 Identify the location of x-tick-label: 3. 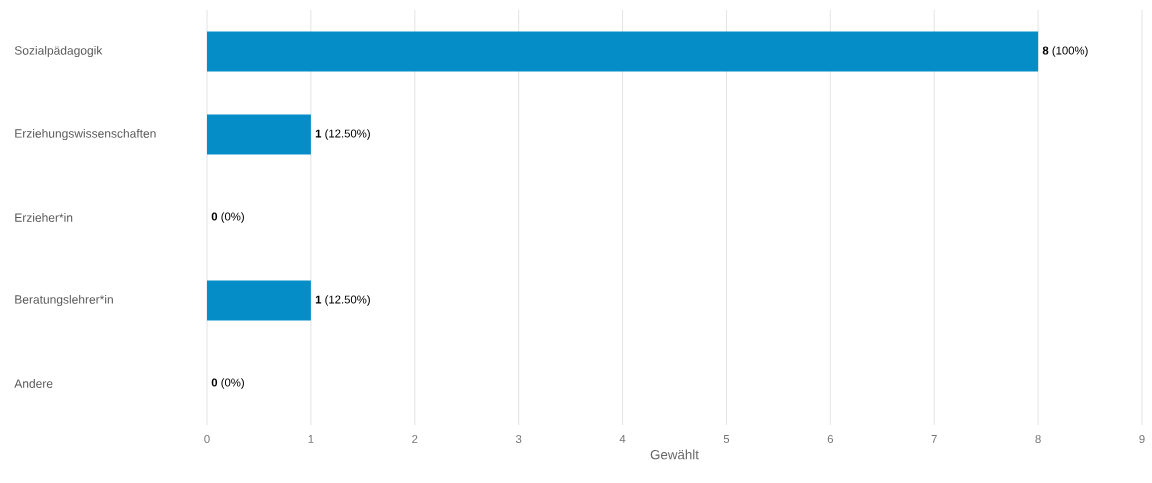
(518, 439).